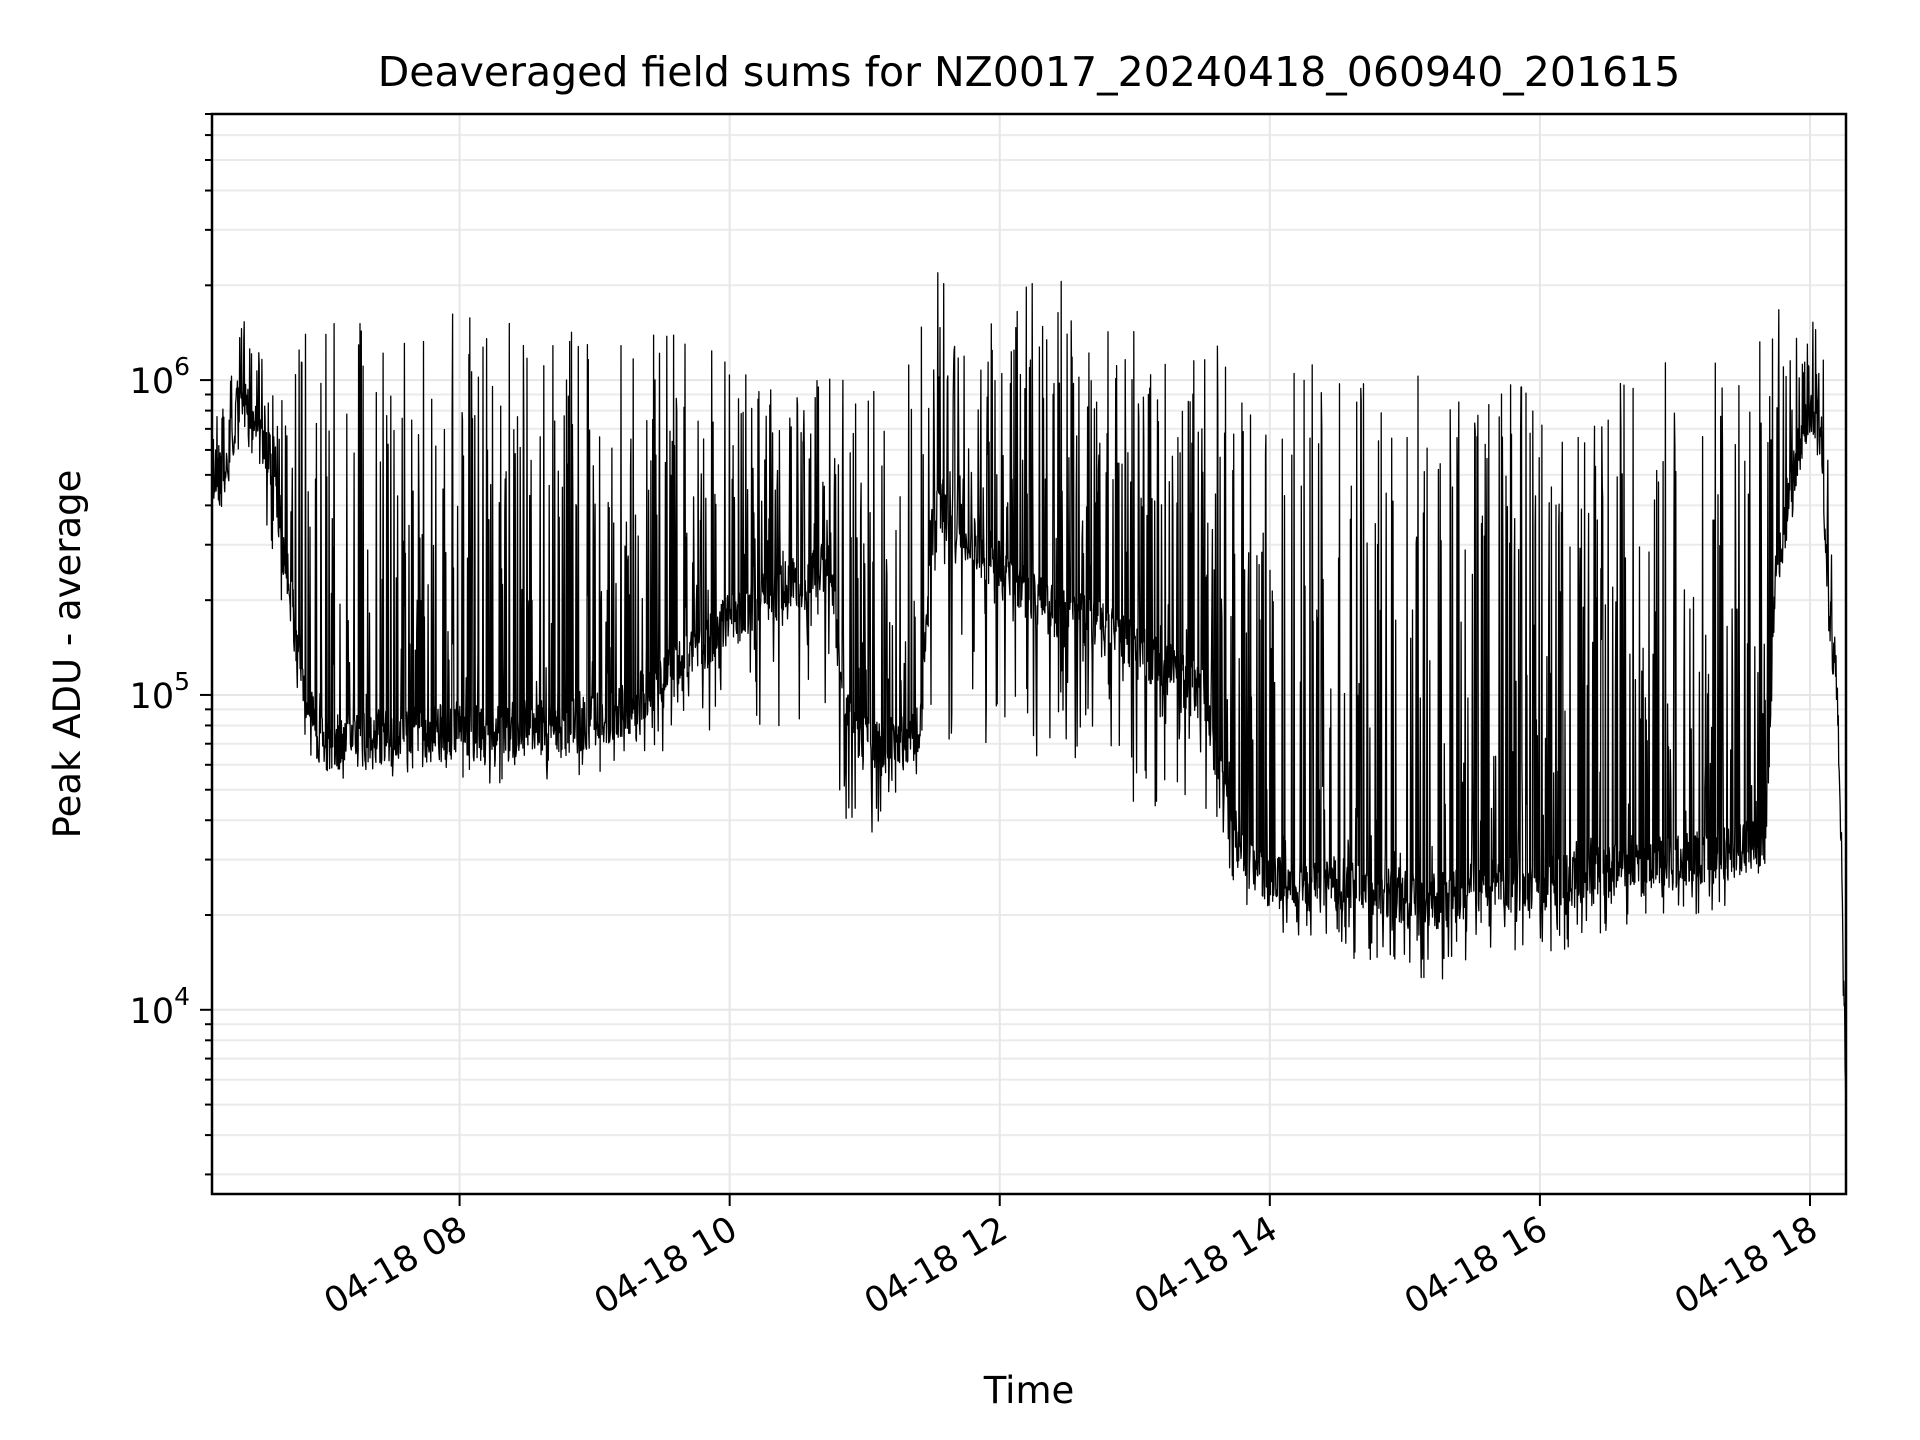 The width and height of the screenshot is (1920, 1440). I want to click on x-tick-label: 04-18 08, so click(396, 1265).